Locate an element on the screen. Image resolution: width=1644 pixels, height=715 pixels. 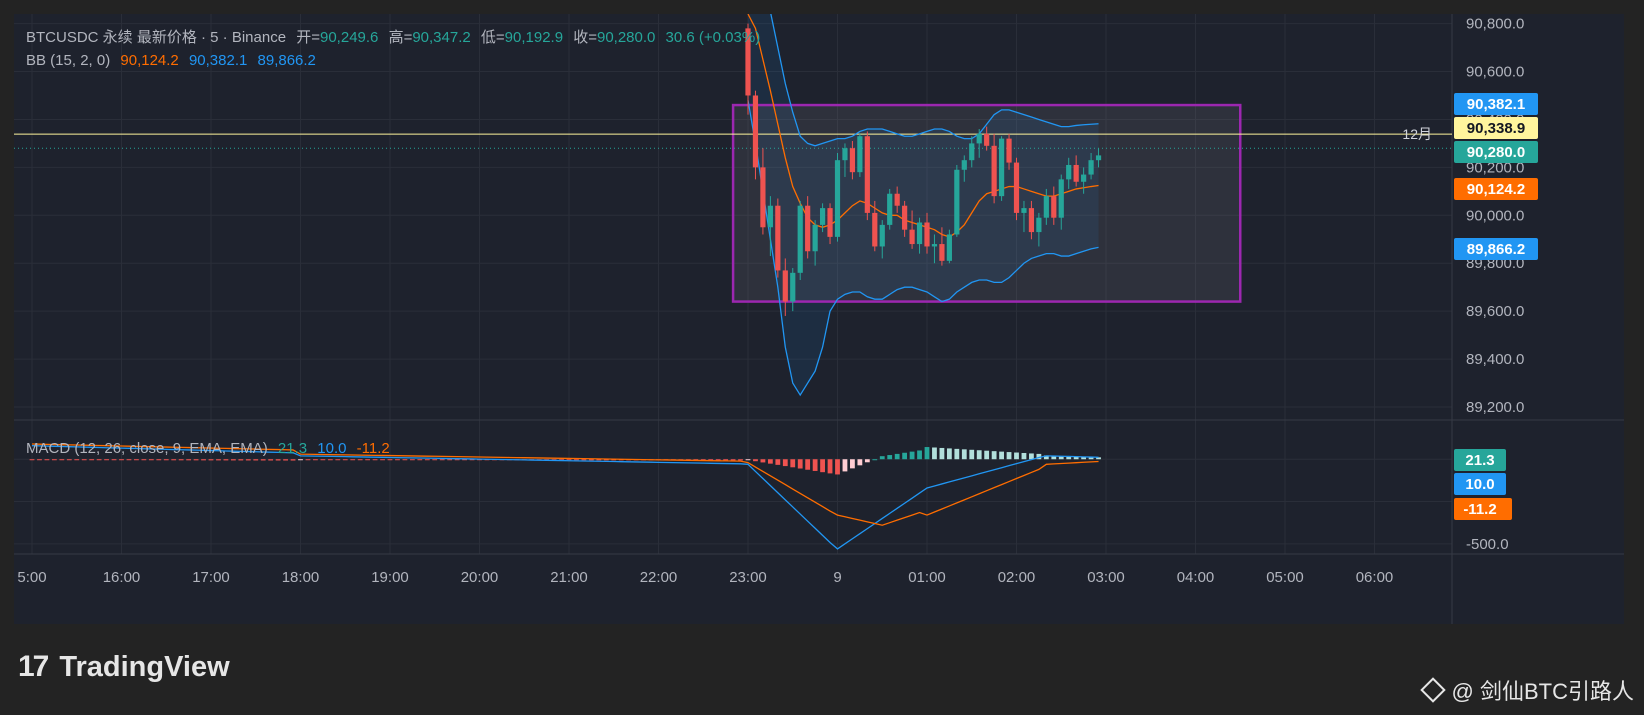
high-number: 90,347.2 is located at coordinates (441, 37).